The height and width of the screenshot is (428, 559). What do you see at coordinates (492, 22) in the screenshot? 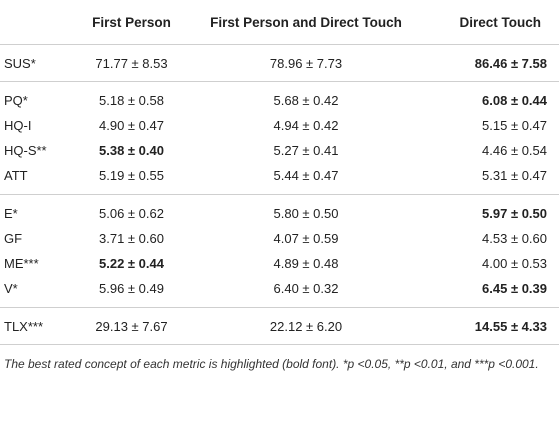
I see `header-direct-touch: Direct Touch` at bounding box center [492, 22].